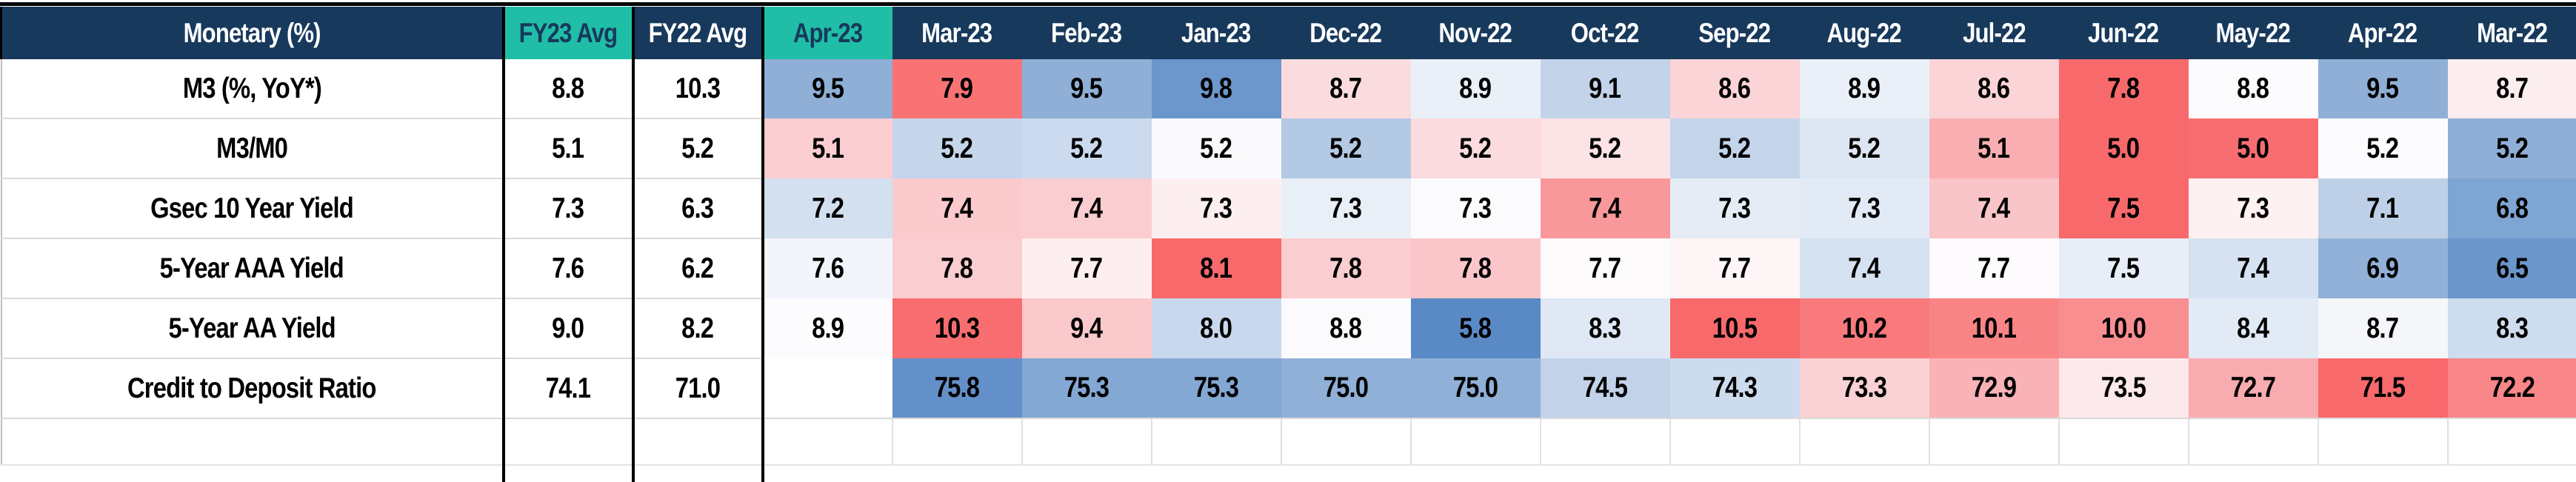 The image size is (2576, 482). What do you see at coordinates (568, 268) in the screenshot?
I see `fy23-avg-cell: 7.6` at bounding box center [568, 268].